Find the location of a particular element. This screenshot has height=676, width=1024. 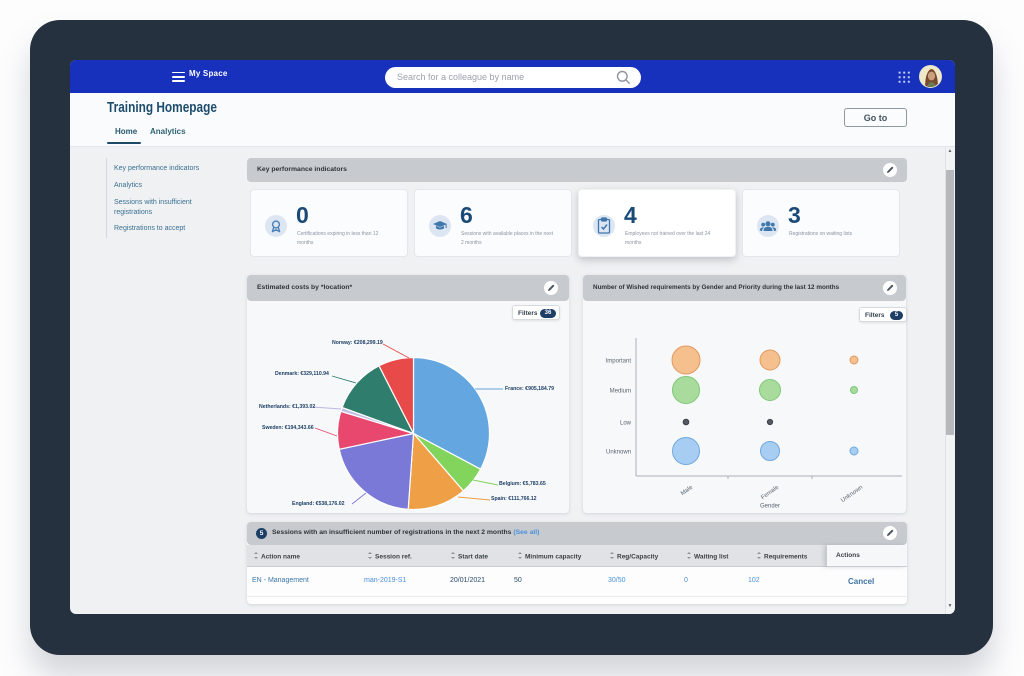

svg-text: Low is located at coordinates (626, 424).